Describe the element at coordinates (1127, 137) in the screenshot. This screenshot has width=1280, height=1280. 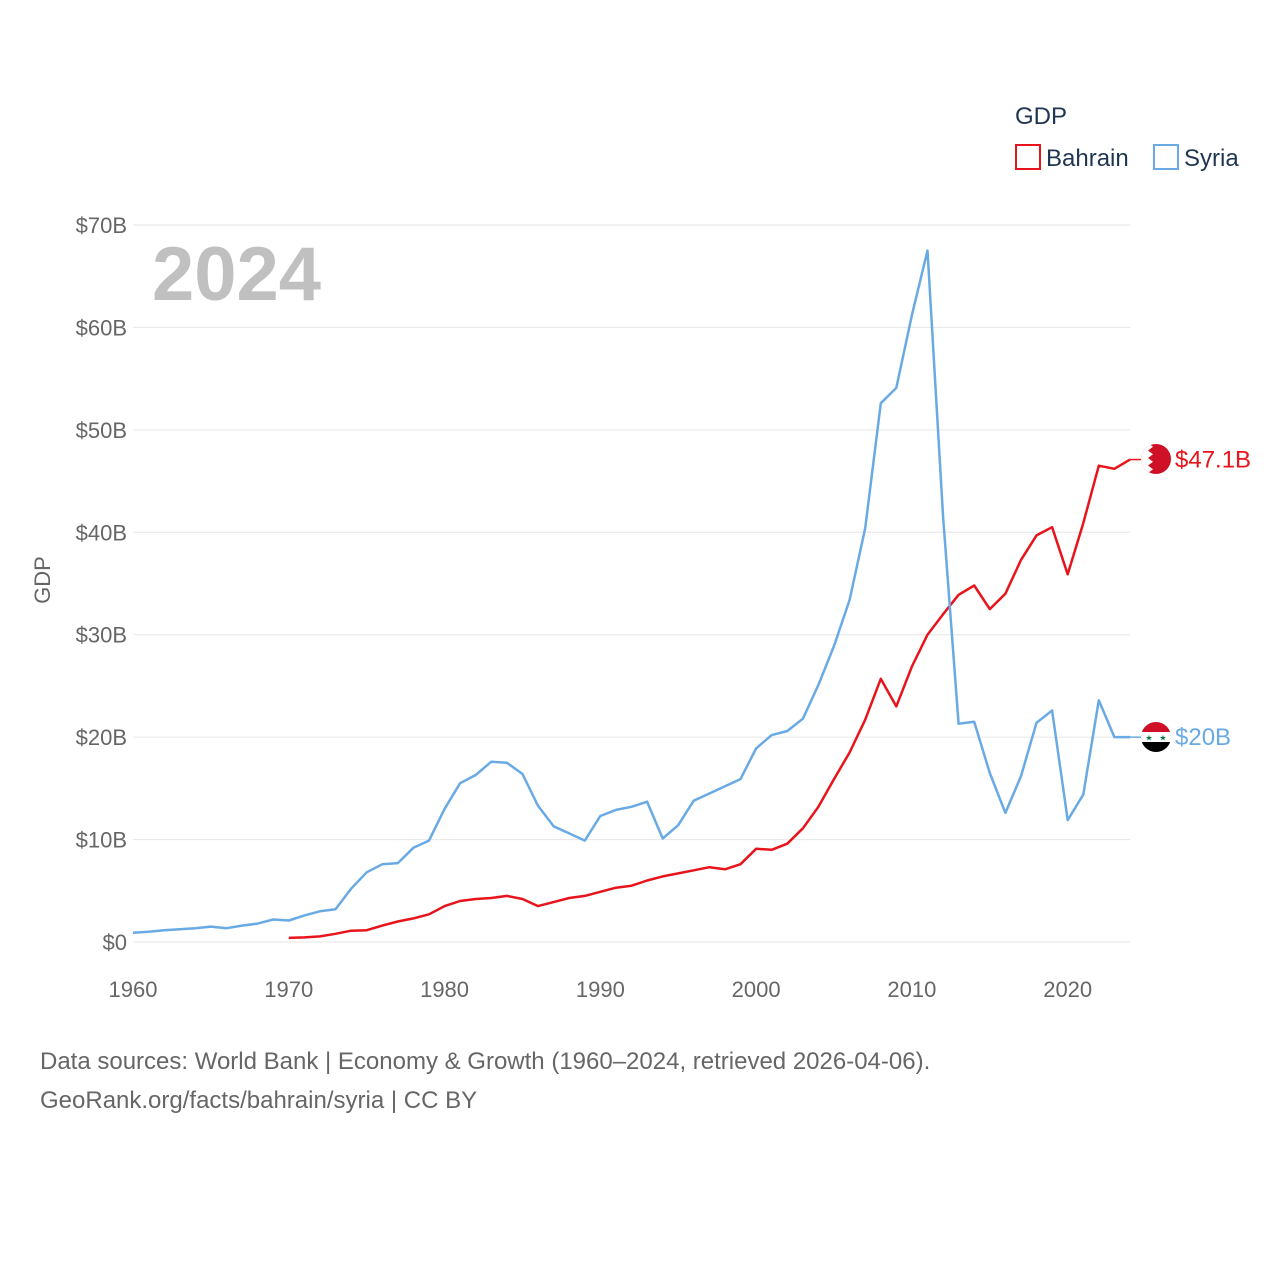
I see `legend: GDP Bahrain Syria` at that location.